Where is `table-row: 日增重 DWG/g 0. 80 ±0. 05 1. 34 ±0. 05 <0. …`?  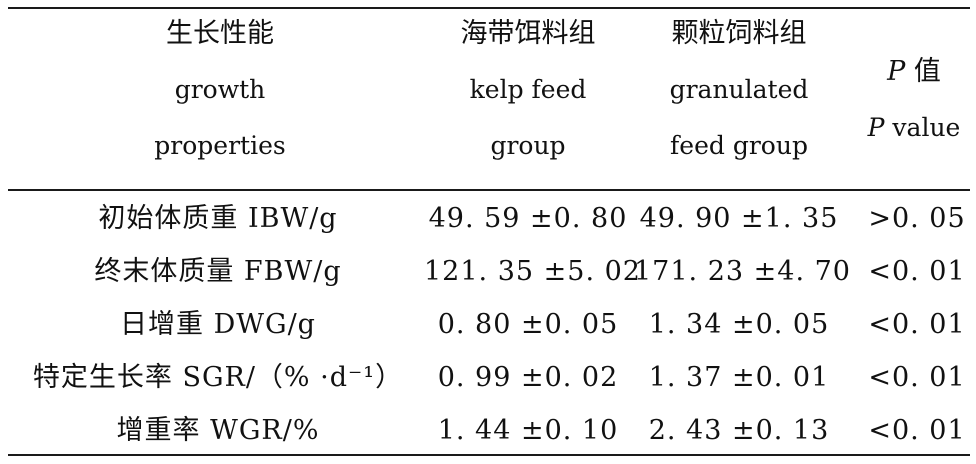
table-row: 日增重 DWG/g 0. 80 ±0. 05 1. 34 ±0. 05 <0. … is located at coordinates (488, 324).